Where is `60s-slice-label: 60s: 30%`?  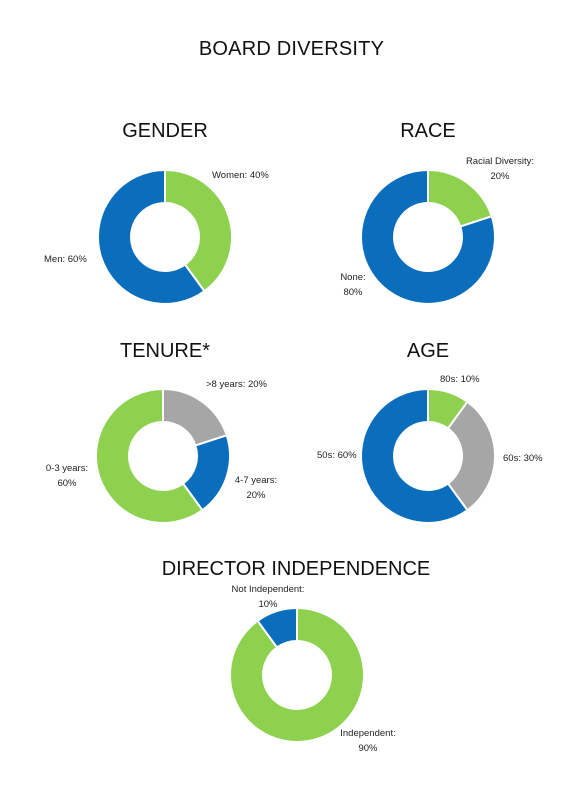 60s-slice-label: 60s: 30% is located at coordinates (523, 458).